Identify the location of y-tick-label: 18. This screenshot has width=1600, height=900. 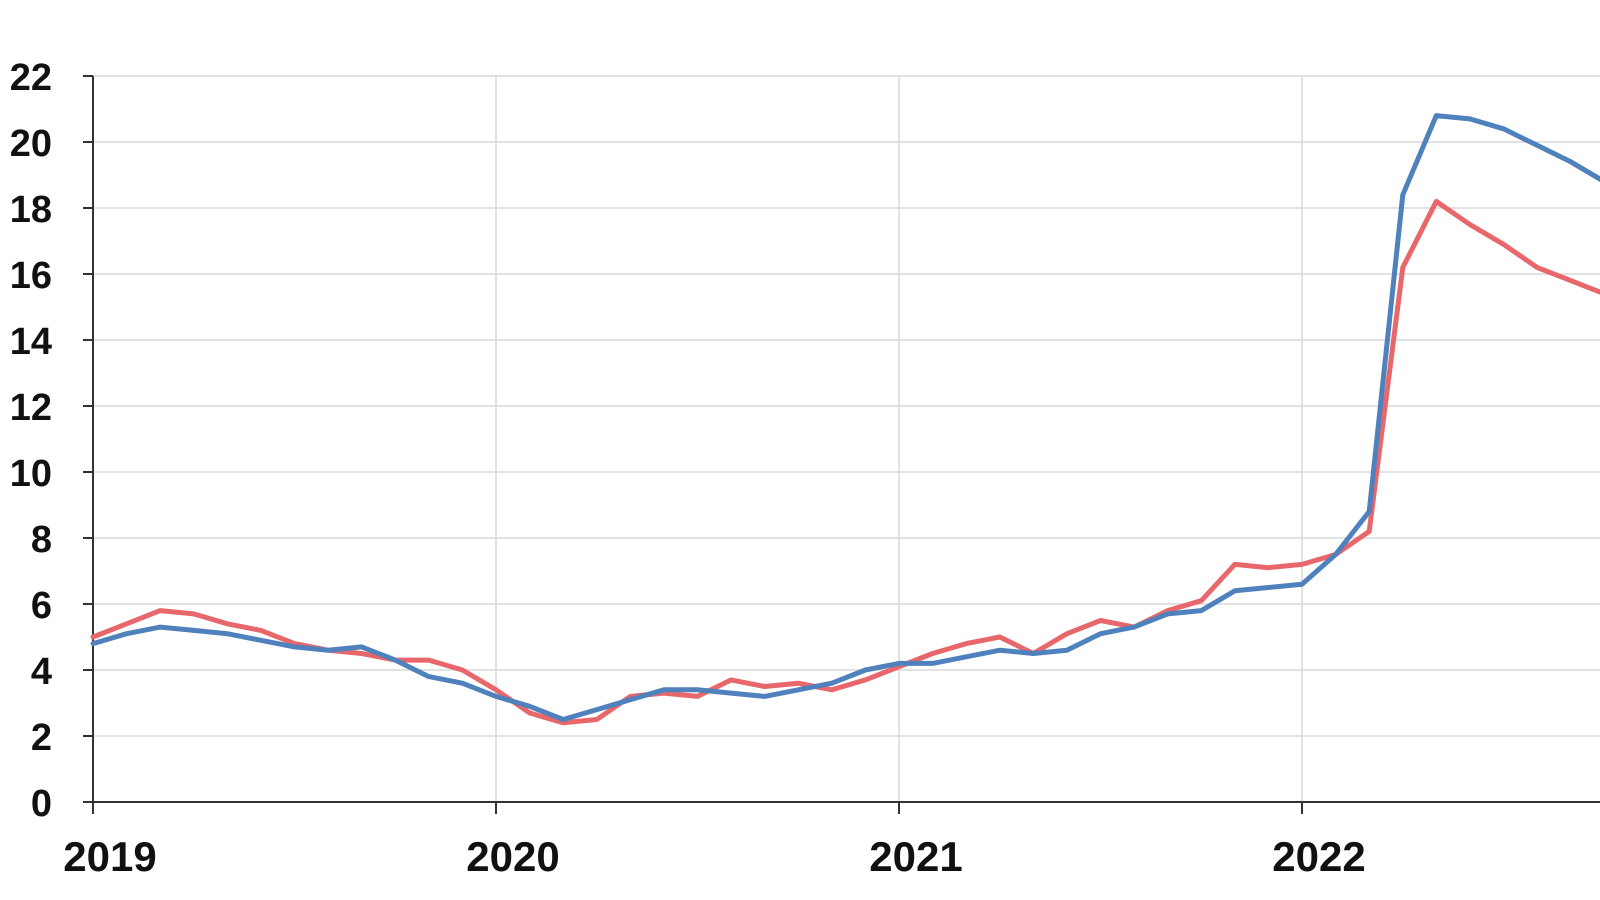
(31, 210).